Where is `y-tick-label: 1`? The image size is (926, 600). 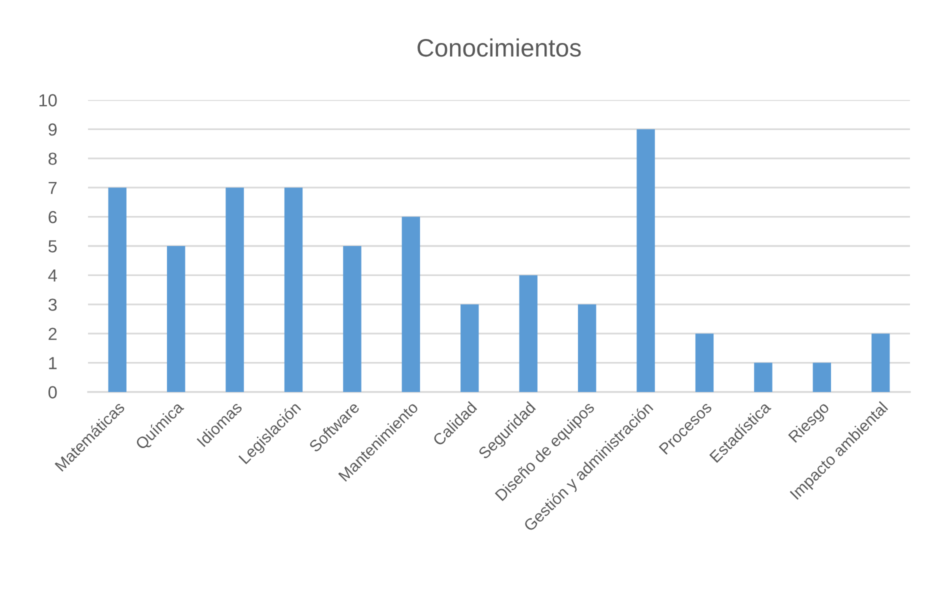 y-tick-label: 1 is located at coordinates (53, 363).